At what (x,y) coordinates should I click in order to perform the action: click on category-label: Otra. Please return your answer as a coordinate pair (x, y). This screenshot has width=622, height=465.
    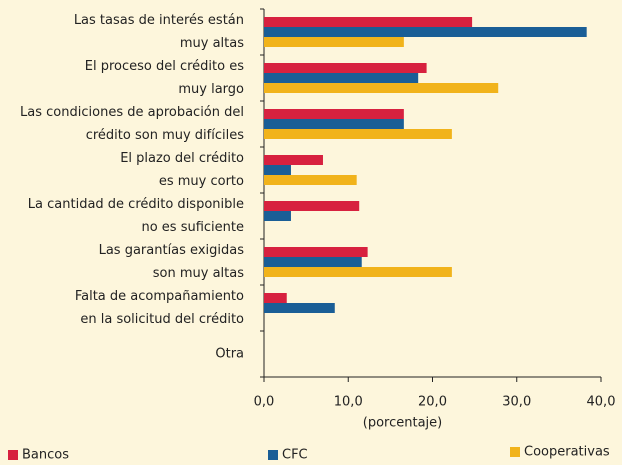
    Looking at the image, I should click on (229, 354).